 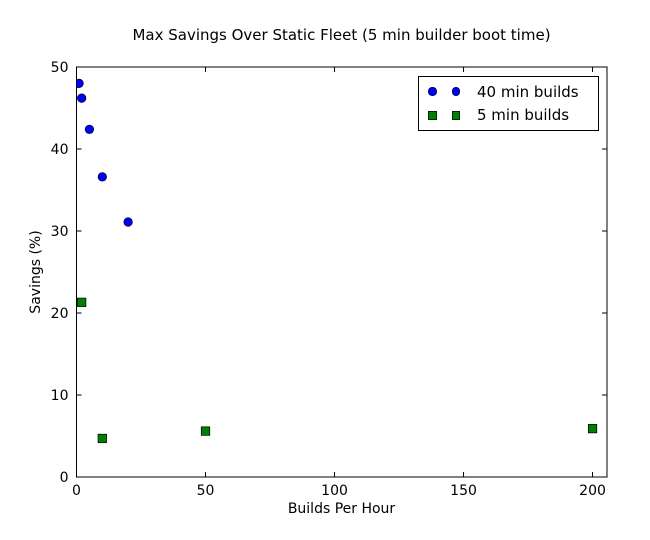 What do you see at coordinates (334, 491) in the screenshot?
I see `x-tick-label: 100` at bounding box center [334, 491].